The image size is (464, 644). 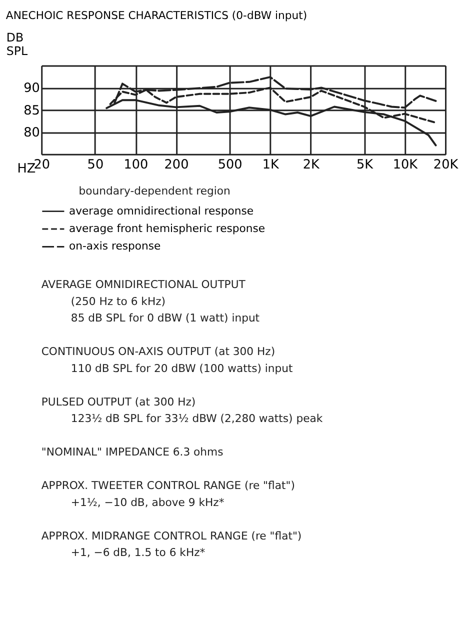 What do you see at coordinates (157, 15) in the screenshot?
I see `chart-title: ANECHOIC RESPONSE CHARACTERISTICS (0-dBW input)` at bounding box center [157, 15].